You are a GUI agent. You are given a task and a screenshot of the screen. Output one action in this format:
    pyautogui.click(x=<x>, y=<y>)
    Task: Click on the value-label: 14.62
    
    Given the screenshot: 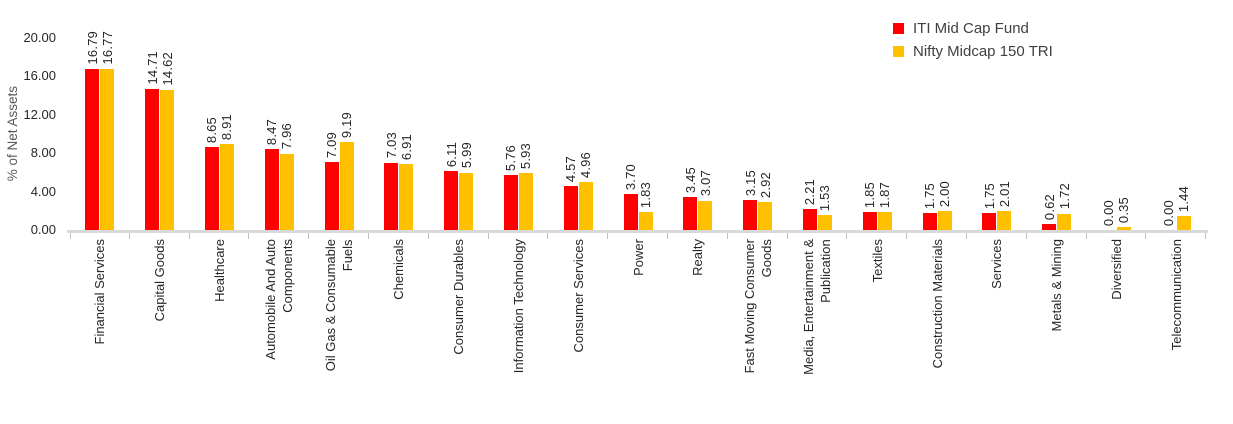 What is the action you would take?
    pyautogui.click(x=167, y=69)
    